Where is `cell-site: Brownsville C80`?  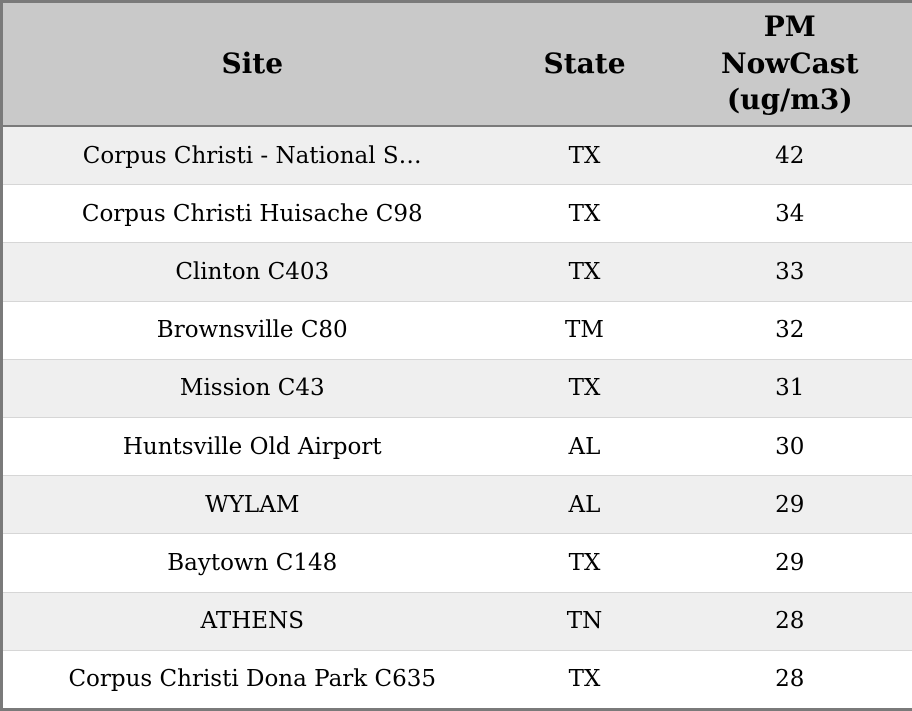 cell-site: Brownsville C80 is located at coordinates (251, 330).